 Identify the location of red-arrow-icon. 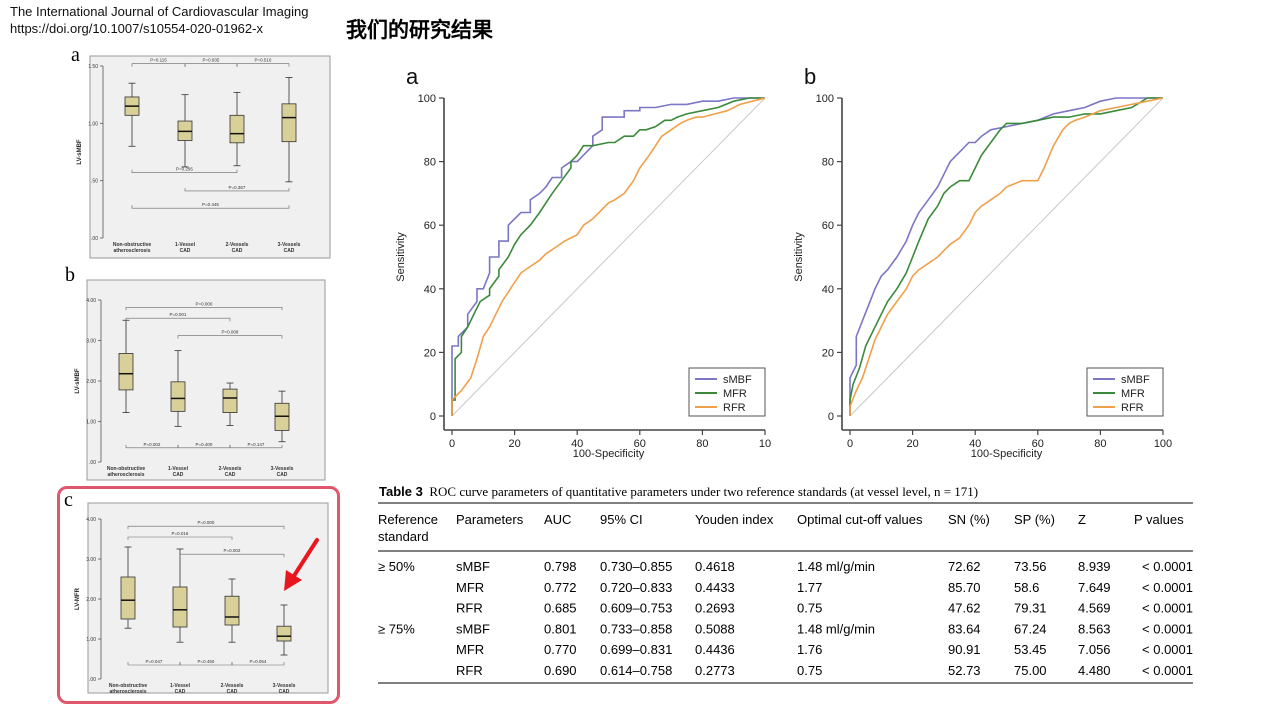
(301, 564).